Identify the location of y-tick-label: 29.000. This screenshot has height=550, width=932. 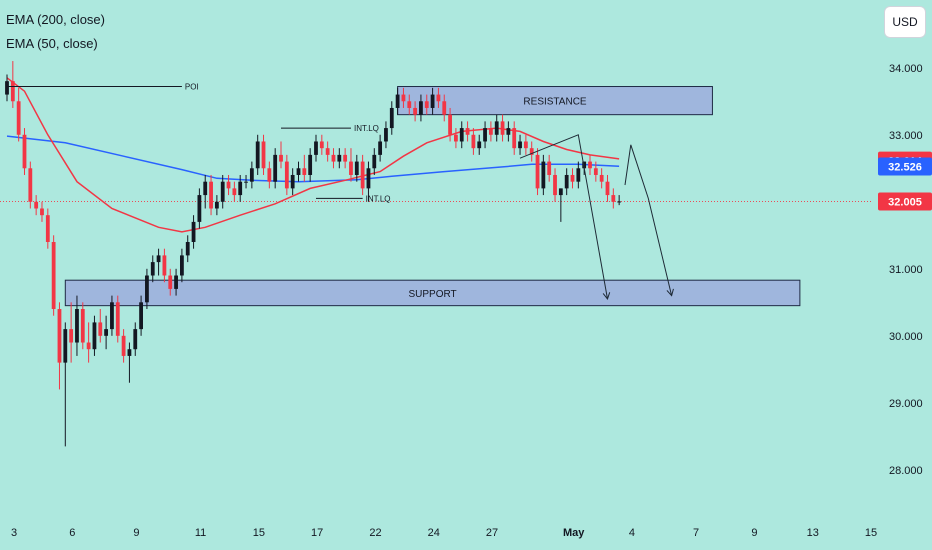
(906, 404).